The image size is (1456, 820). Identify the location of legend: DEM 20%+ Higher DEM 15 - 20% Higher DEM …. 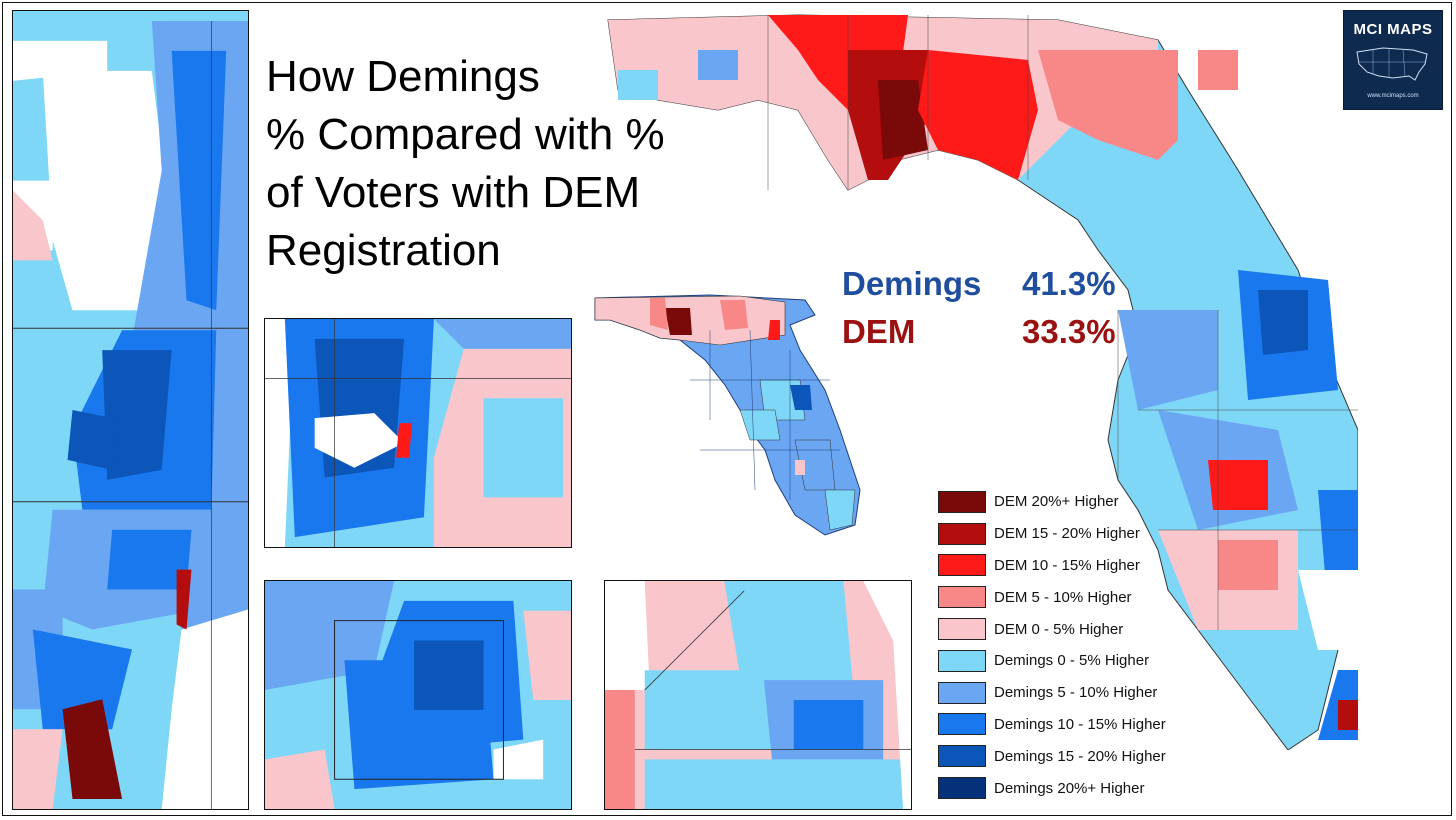
(1068, 645).